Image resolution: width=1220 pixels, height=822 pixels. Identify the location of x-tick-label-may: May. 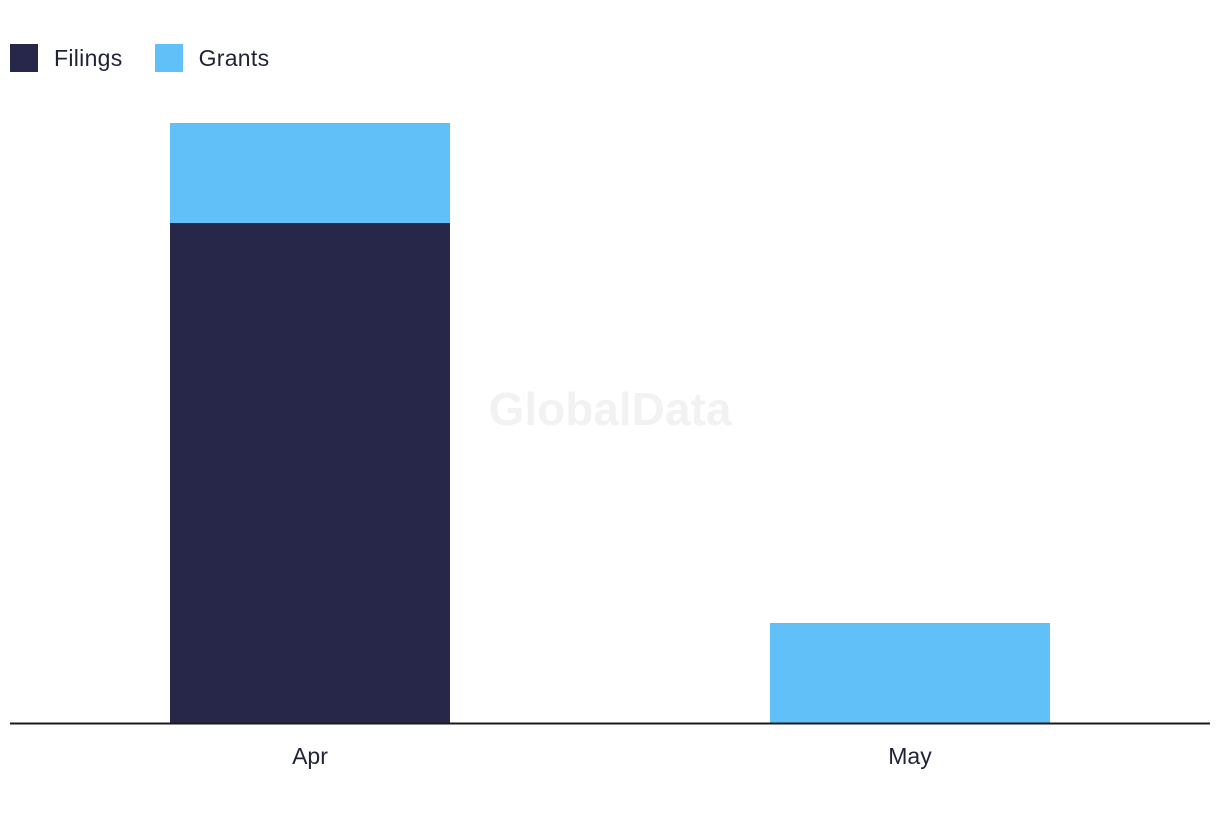
(910, 756).